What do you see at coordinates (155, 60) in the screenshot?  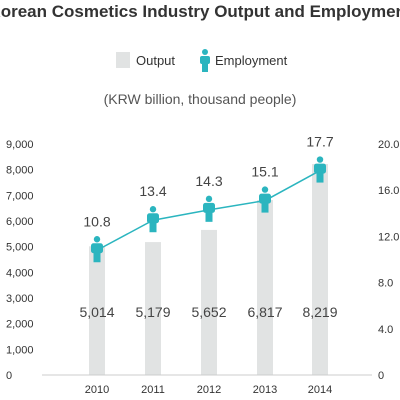 I see `legend-output-label: Output` at bounding box center [155, 60].